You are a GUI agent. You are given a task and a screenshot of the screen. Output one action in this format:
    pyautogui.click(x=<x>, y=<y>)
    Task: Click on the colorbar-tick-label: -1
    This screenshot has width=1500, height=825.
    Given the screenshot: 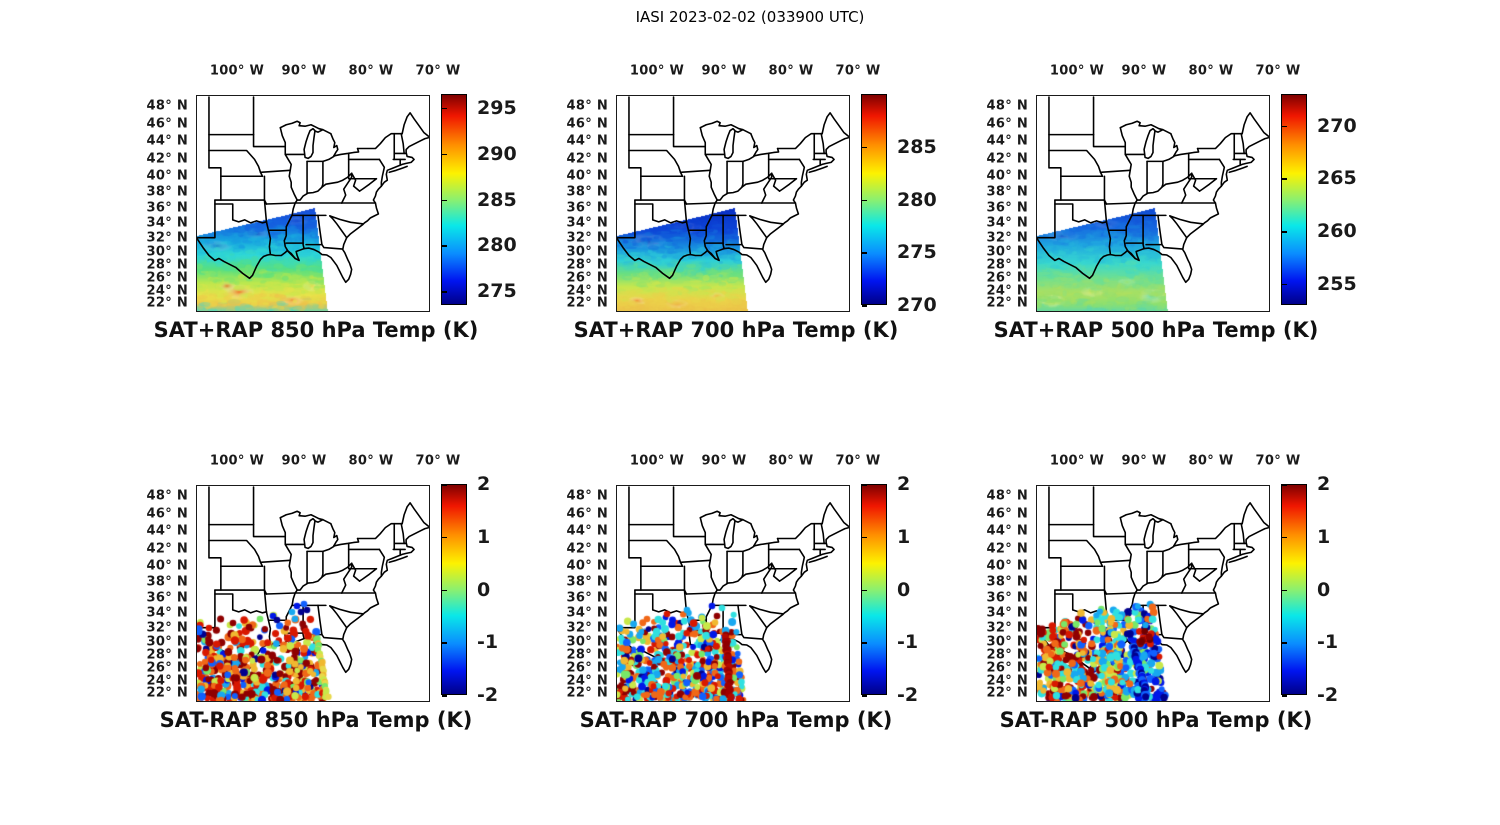 What is the action you would take?
    pyautogui.click(x=488, y=642)
    